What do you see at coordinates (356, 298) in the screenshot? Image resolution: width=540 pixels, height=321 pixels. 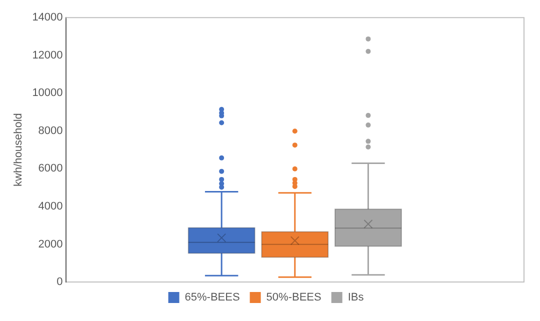 I see `legend-label: IBs` at bounding box center [356, 298].